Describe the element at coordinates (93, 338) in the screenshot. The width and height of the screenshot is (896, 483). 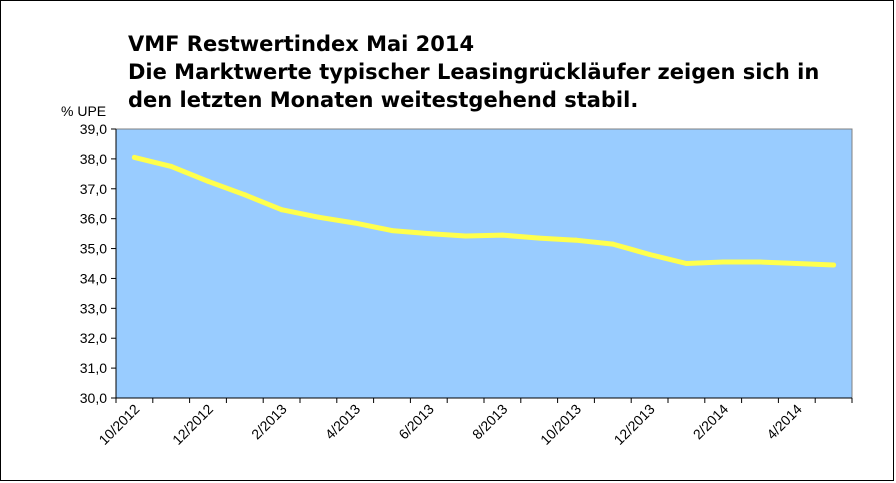
I see `y-tick-label: 32,0` at that location.